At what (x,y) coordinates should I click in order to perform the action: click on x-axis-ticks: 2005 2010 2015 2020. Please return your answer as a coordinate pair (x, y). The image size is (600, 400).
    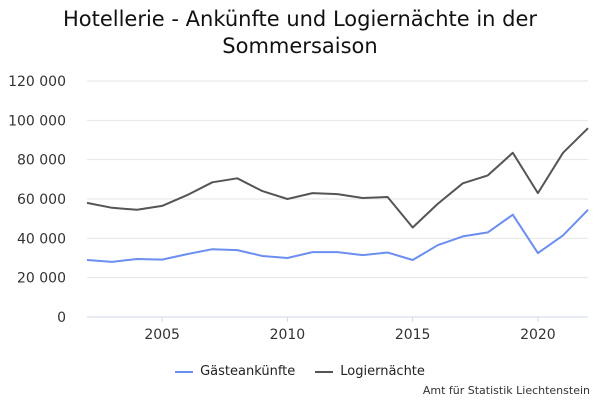
    Looking at the image, I should click on (350, 330).